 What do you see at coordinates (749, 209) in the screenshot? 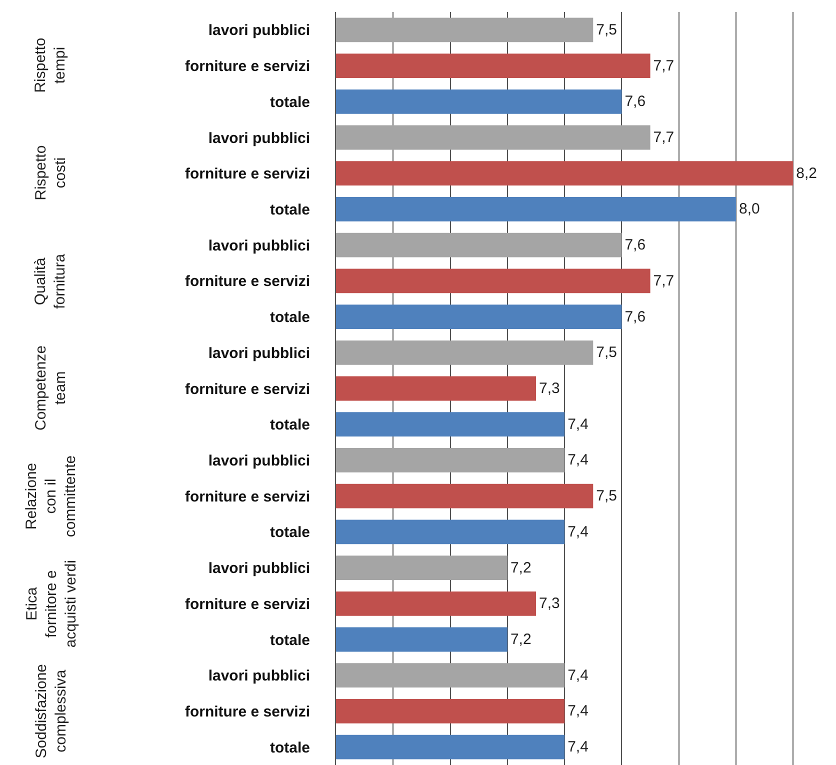
I see `data-label: 8,0` at bounding box center [749, 209].